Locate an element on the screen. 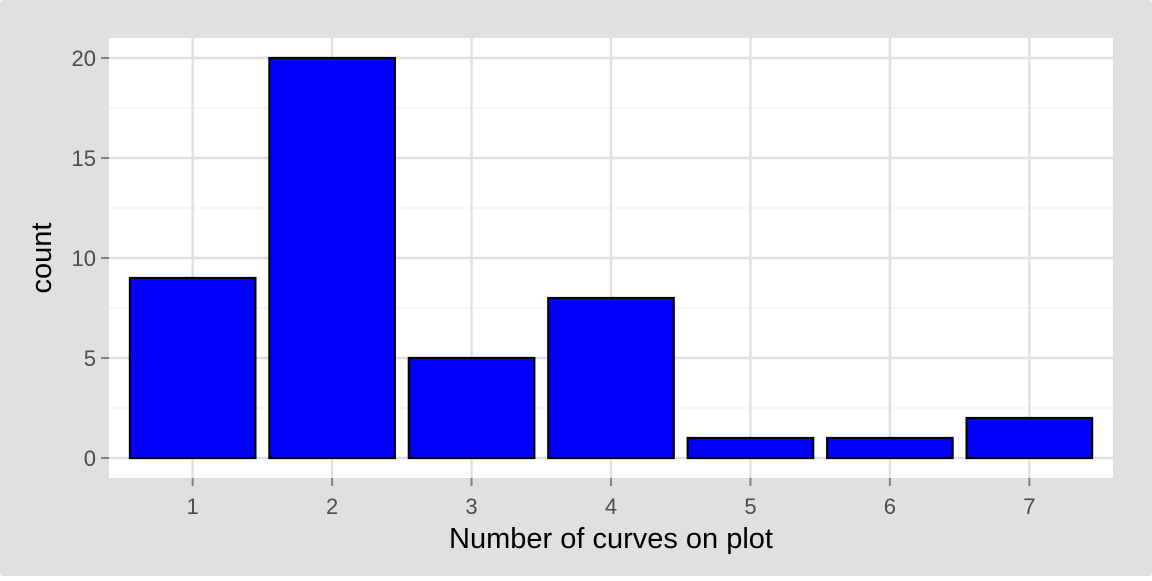  y-tick-label: 5 is located at coordinates (90, 358).